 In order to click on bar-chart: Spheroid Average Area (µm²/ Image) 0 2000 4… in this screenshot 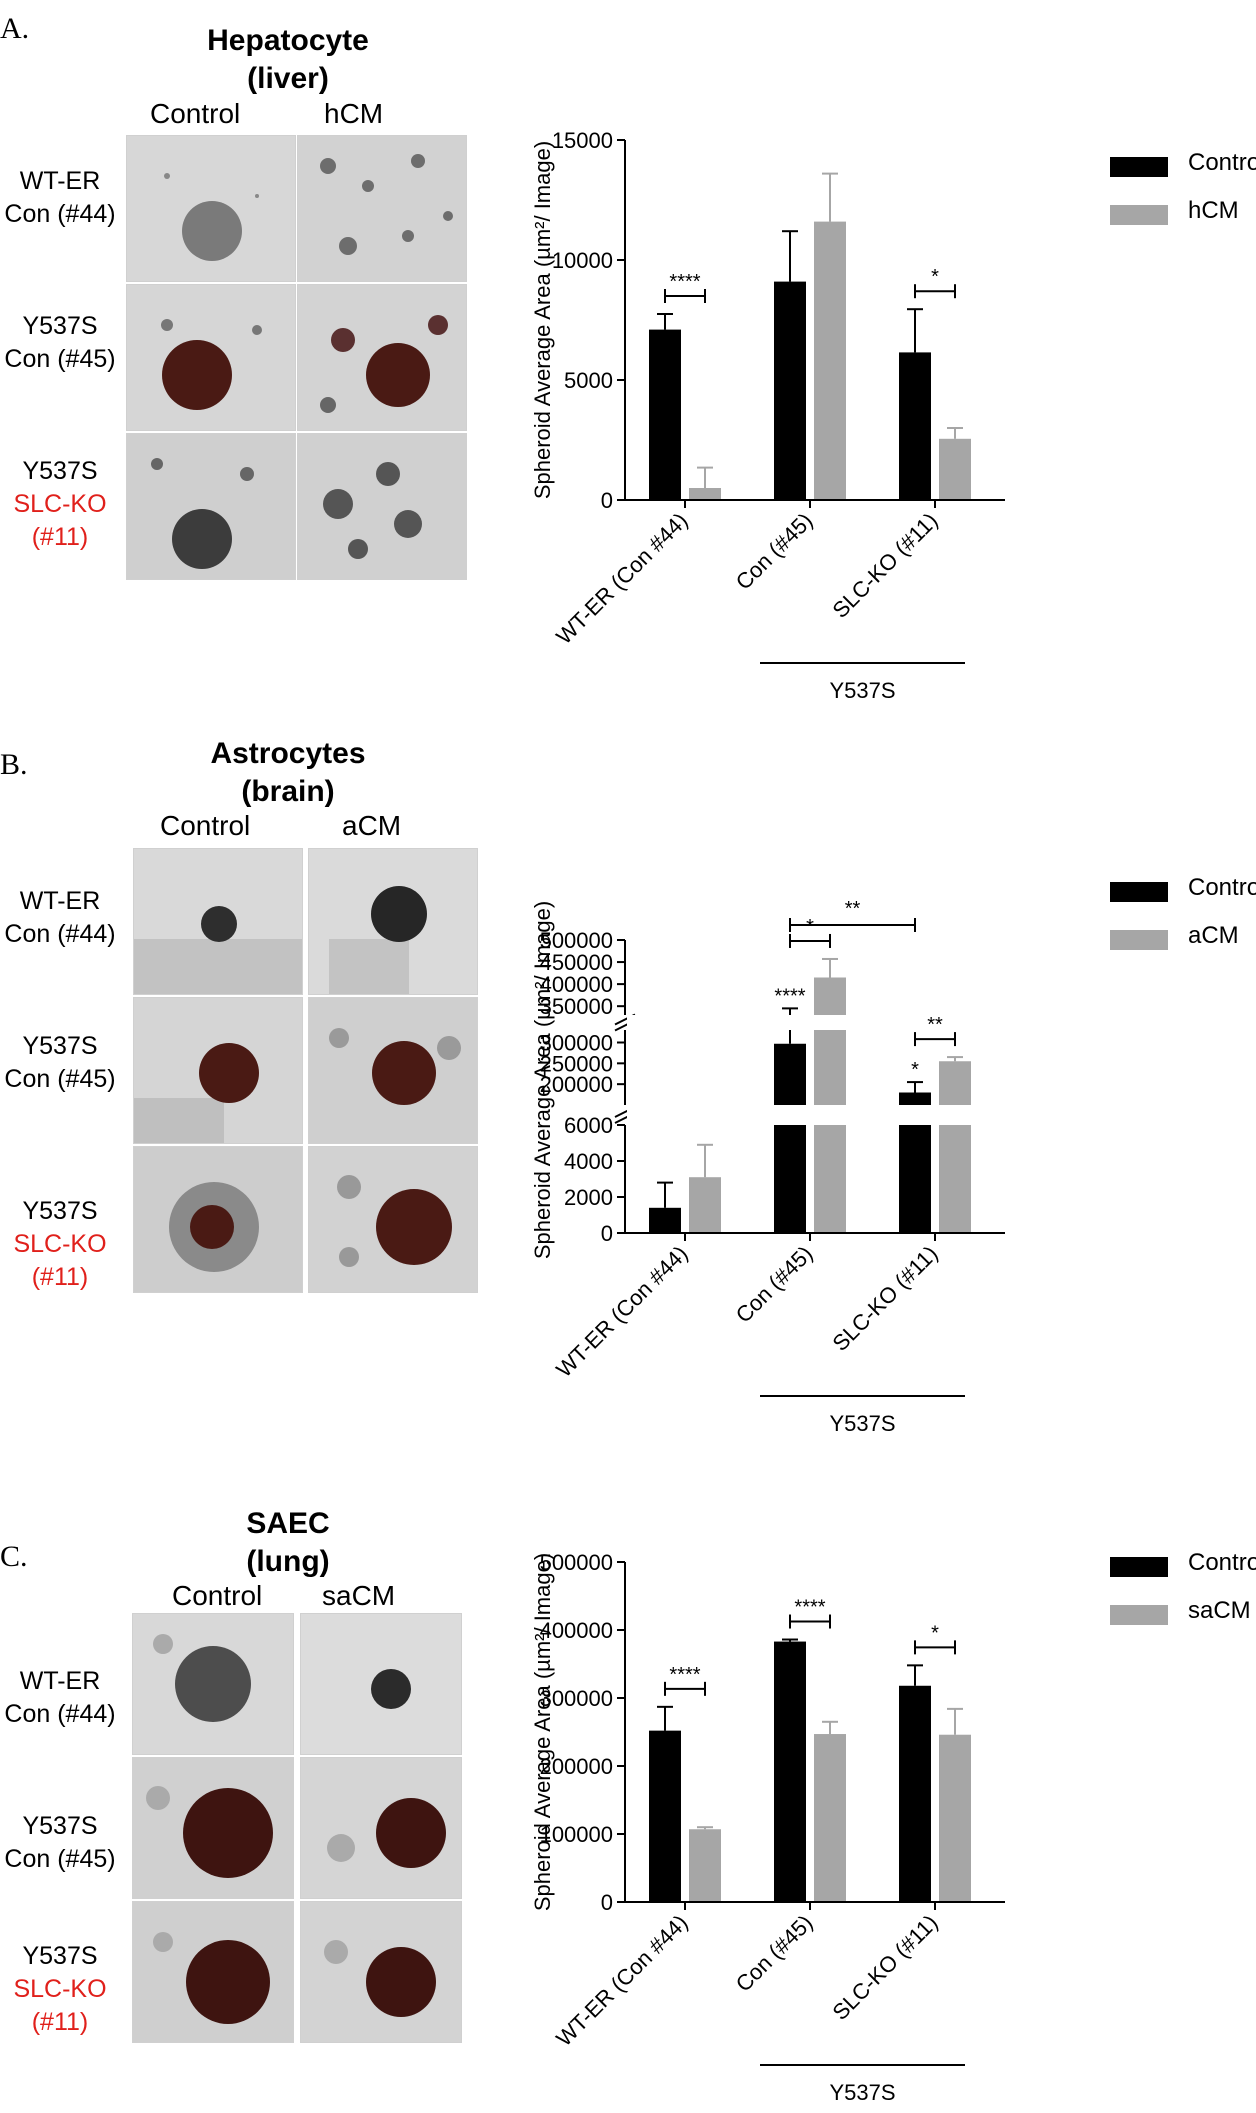, I will do `click(768, 1167)`.